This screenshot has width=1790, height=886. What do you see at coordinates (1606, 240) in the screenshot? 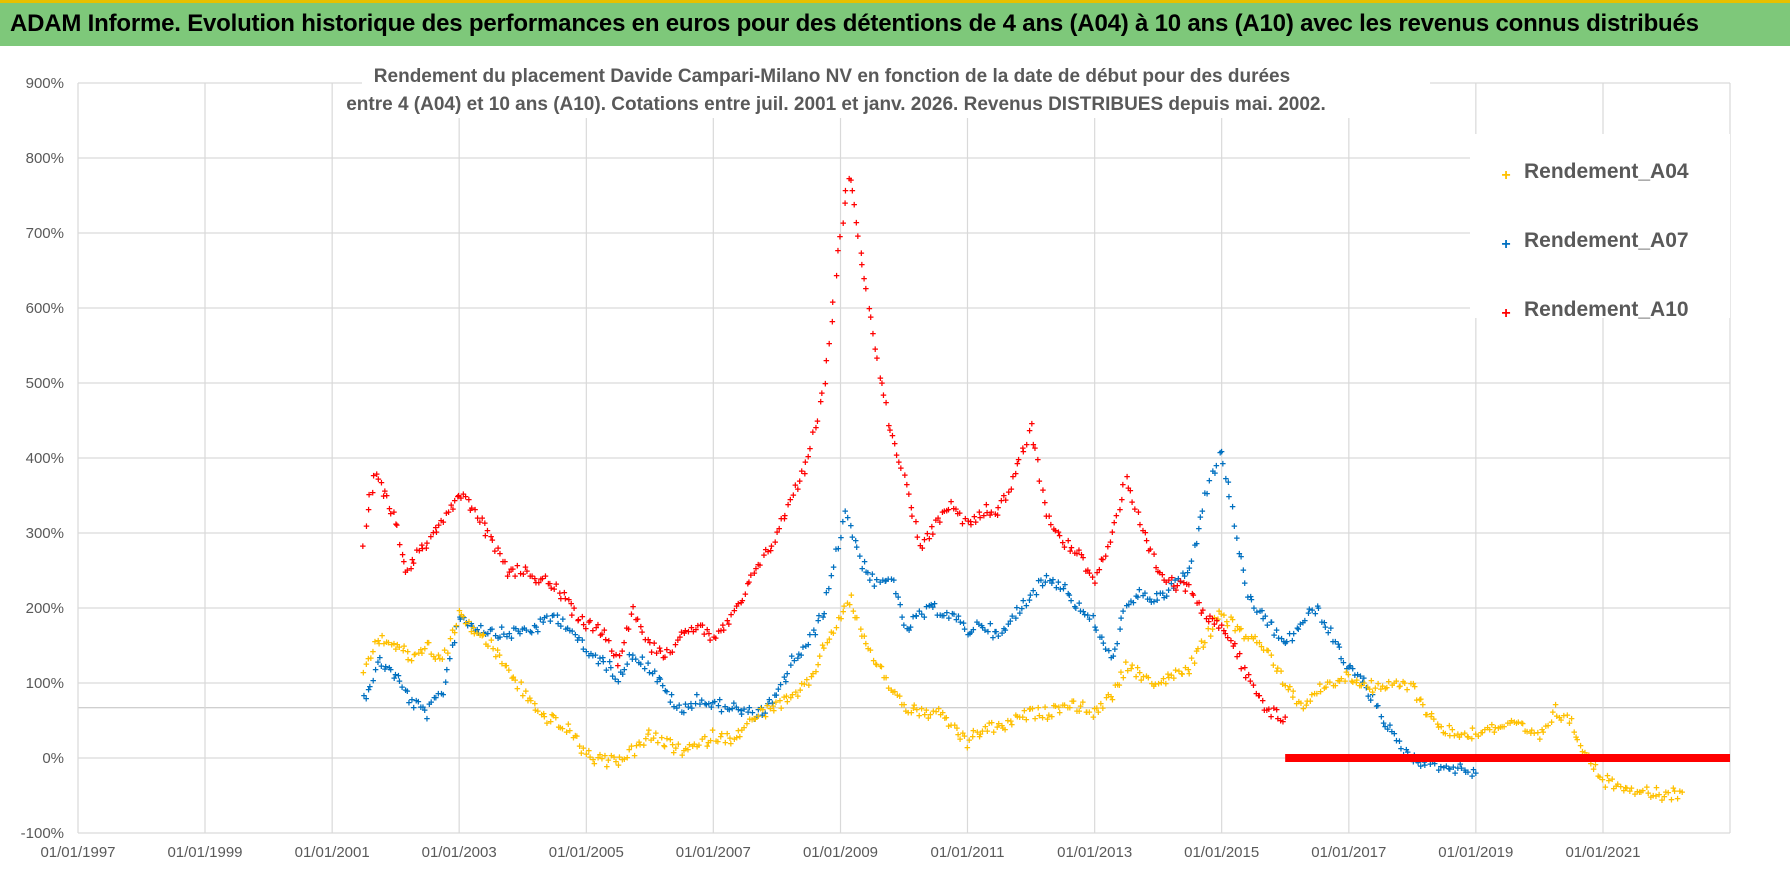
I see `legend-label-a07: Rendement_A07` at bounding box center [1606, 240].